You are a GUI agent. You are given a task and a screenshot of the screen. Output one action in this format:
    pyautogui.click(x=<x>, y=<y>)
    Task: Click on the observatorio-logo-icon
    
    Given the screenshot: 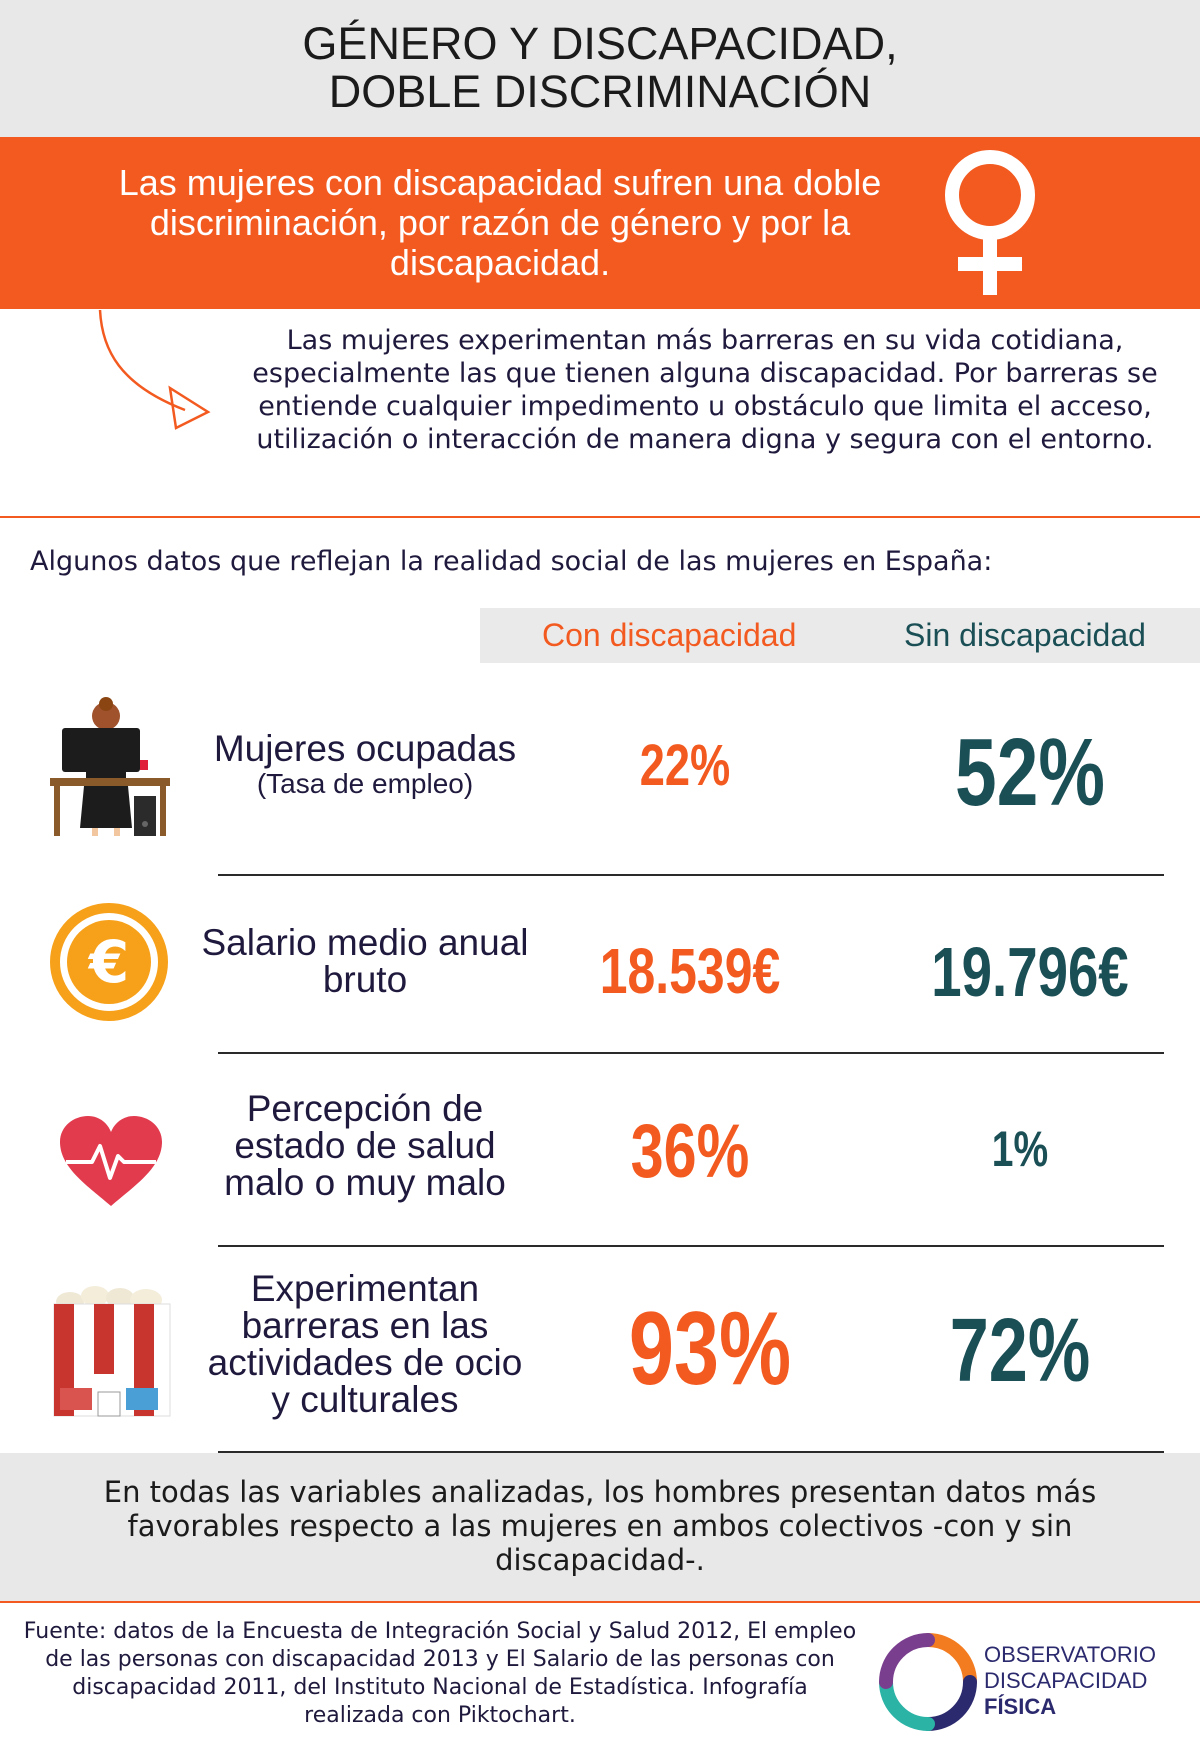 What is the action you would take?
    pyautogui.click(x=928, y=1682)
    